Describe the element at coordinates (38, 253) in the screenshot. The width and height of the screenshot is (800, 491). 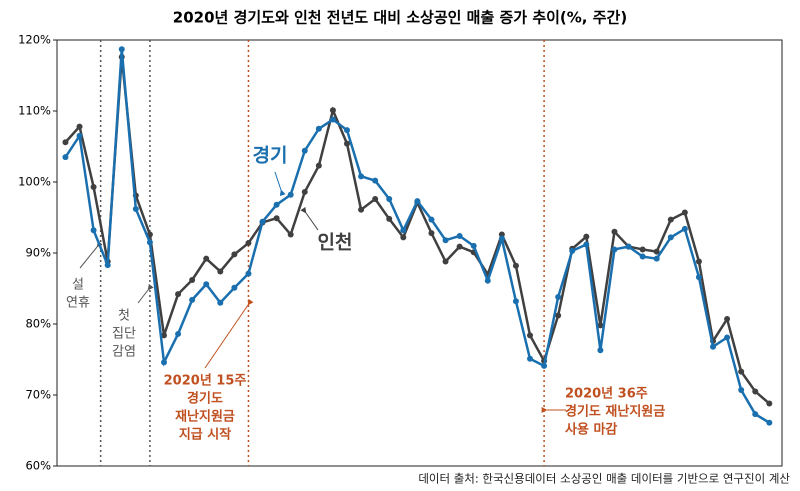
I see `y-tick-label: 90%` at that location.